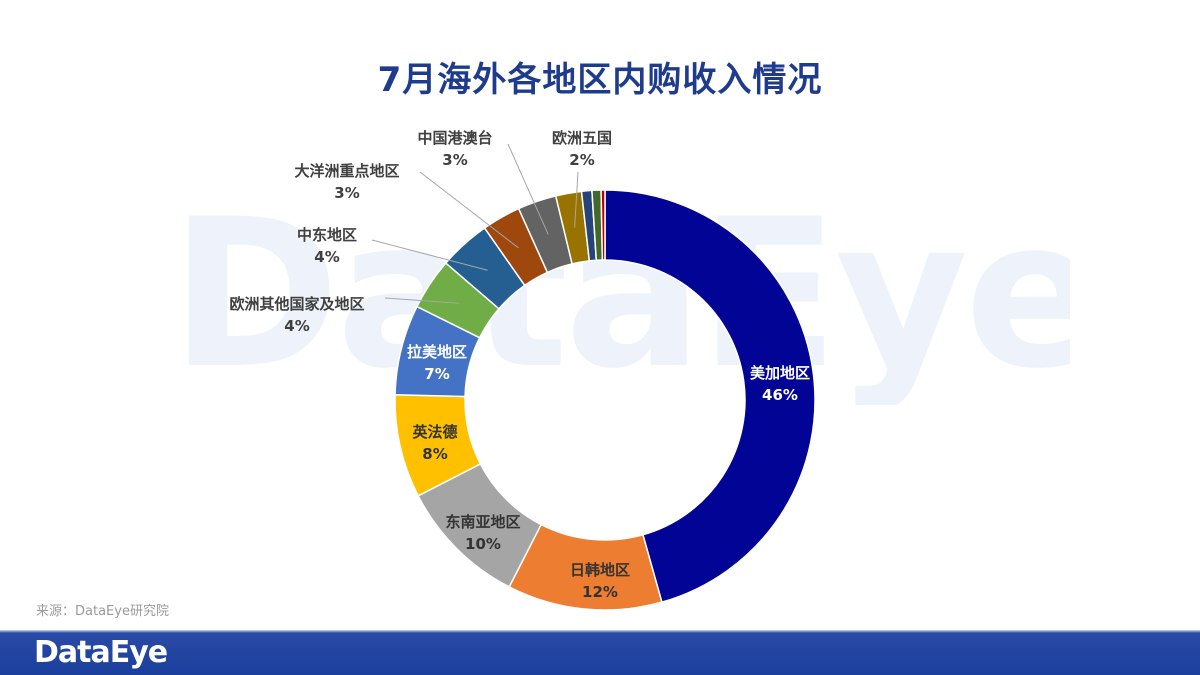  Describe the element at coordinates (483, 544) in the screenshot. I see `slice-value-label: 10%` at that location.